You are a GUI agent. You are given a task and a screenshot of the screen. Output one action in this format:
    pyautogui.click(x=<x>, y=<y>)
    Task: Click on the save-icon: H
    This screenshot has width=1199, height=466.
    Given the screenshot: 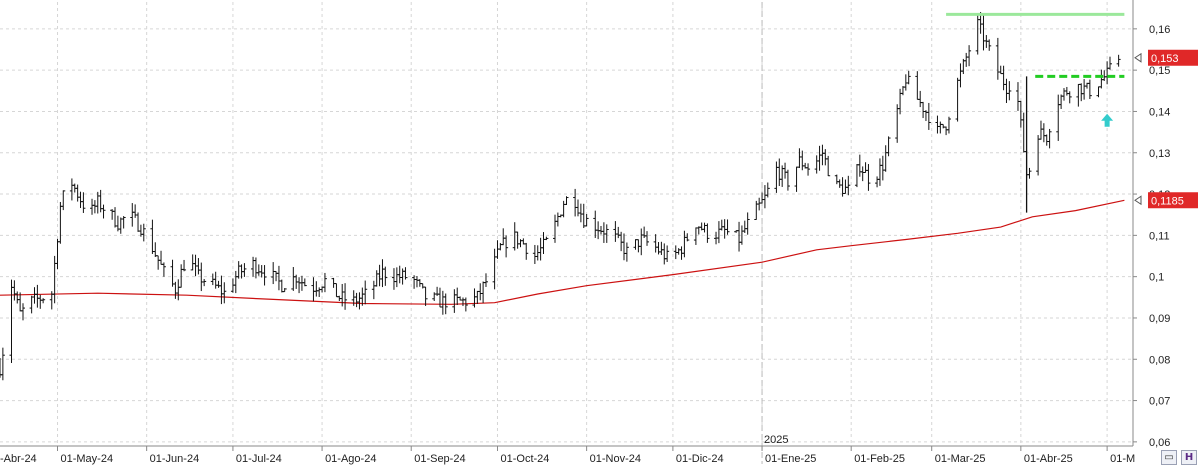 What is the action you would take?
    pyautogui.click(x=1189, y=457)
    